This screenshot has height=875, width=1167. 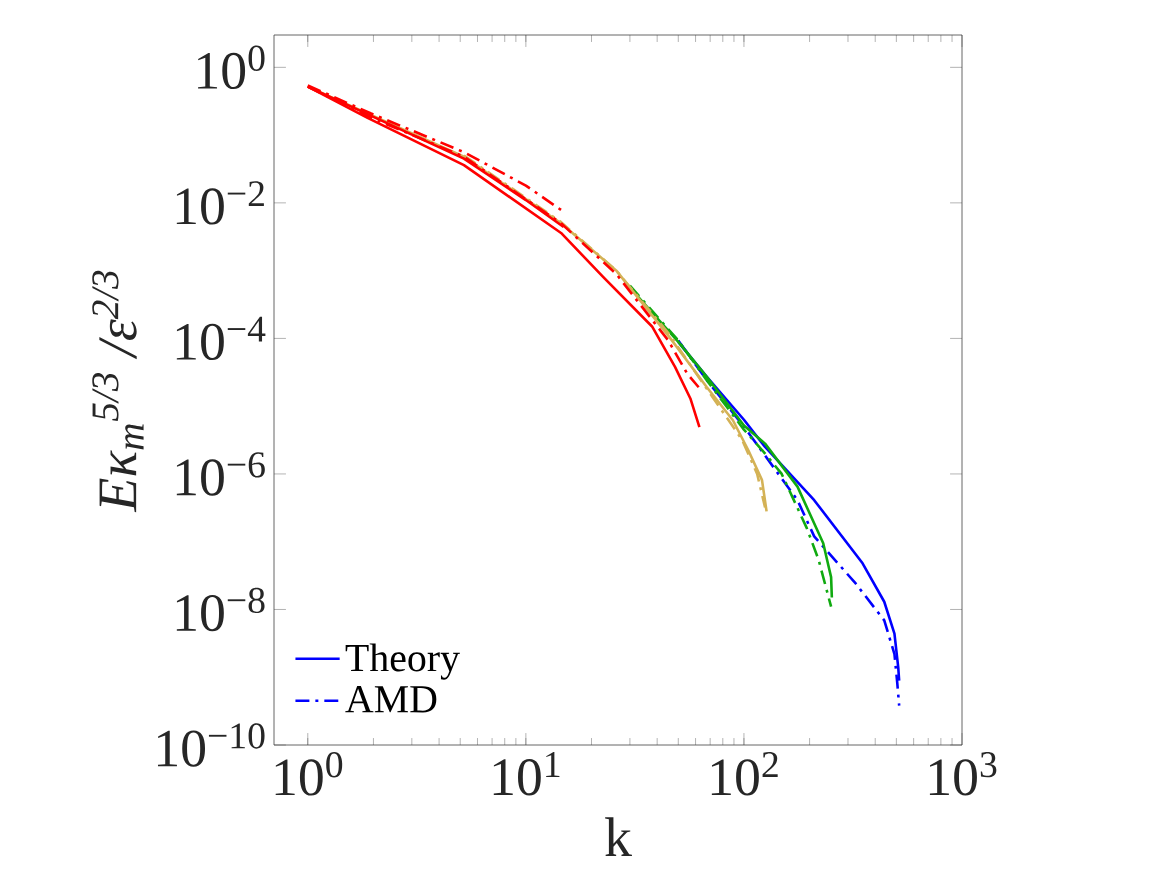 What do you see at coordinates (963, 774) in the screenshot?
I see `x-tick-label: 10$^{3}$` at bounding box center [963, 774].